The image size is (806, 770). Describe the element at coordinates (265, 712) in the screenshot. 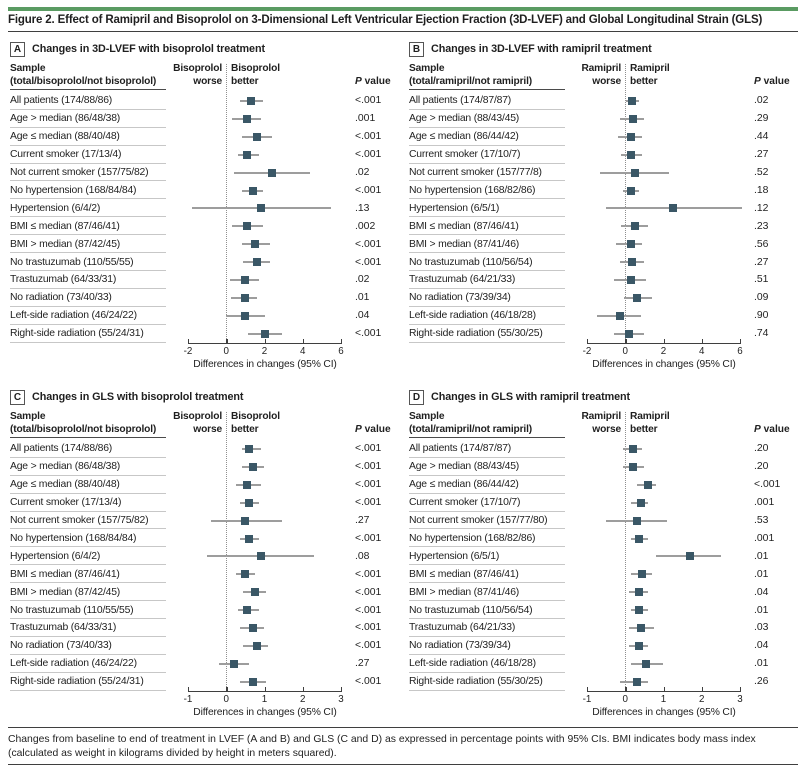

I see `x-axis-label: Differences in changes (95% CI)` at that location.